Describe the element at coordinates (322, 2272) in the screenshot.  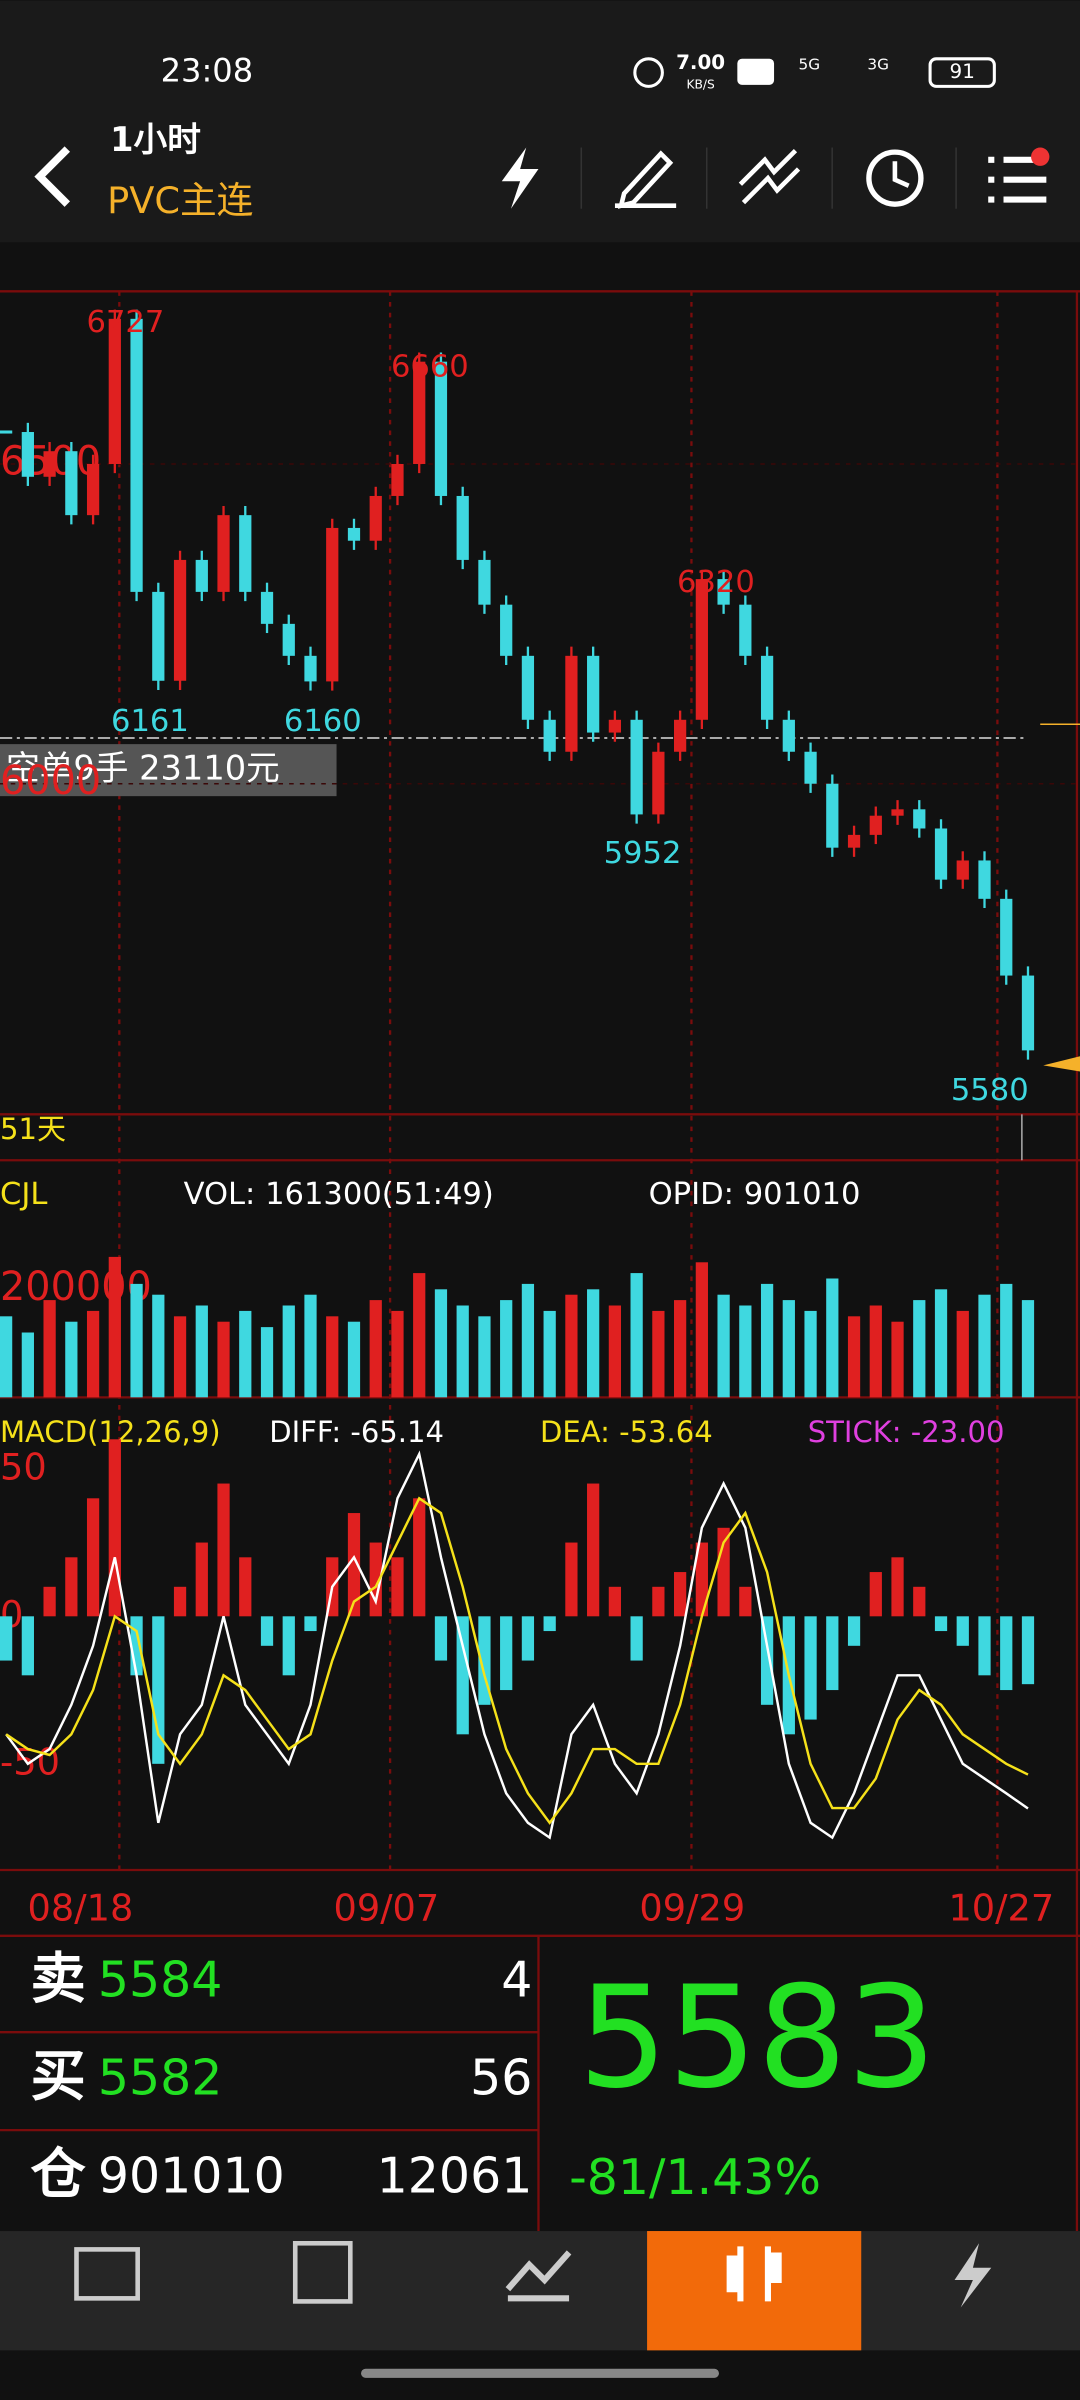
I see `book-icon` at that location.